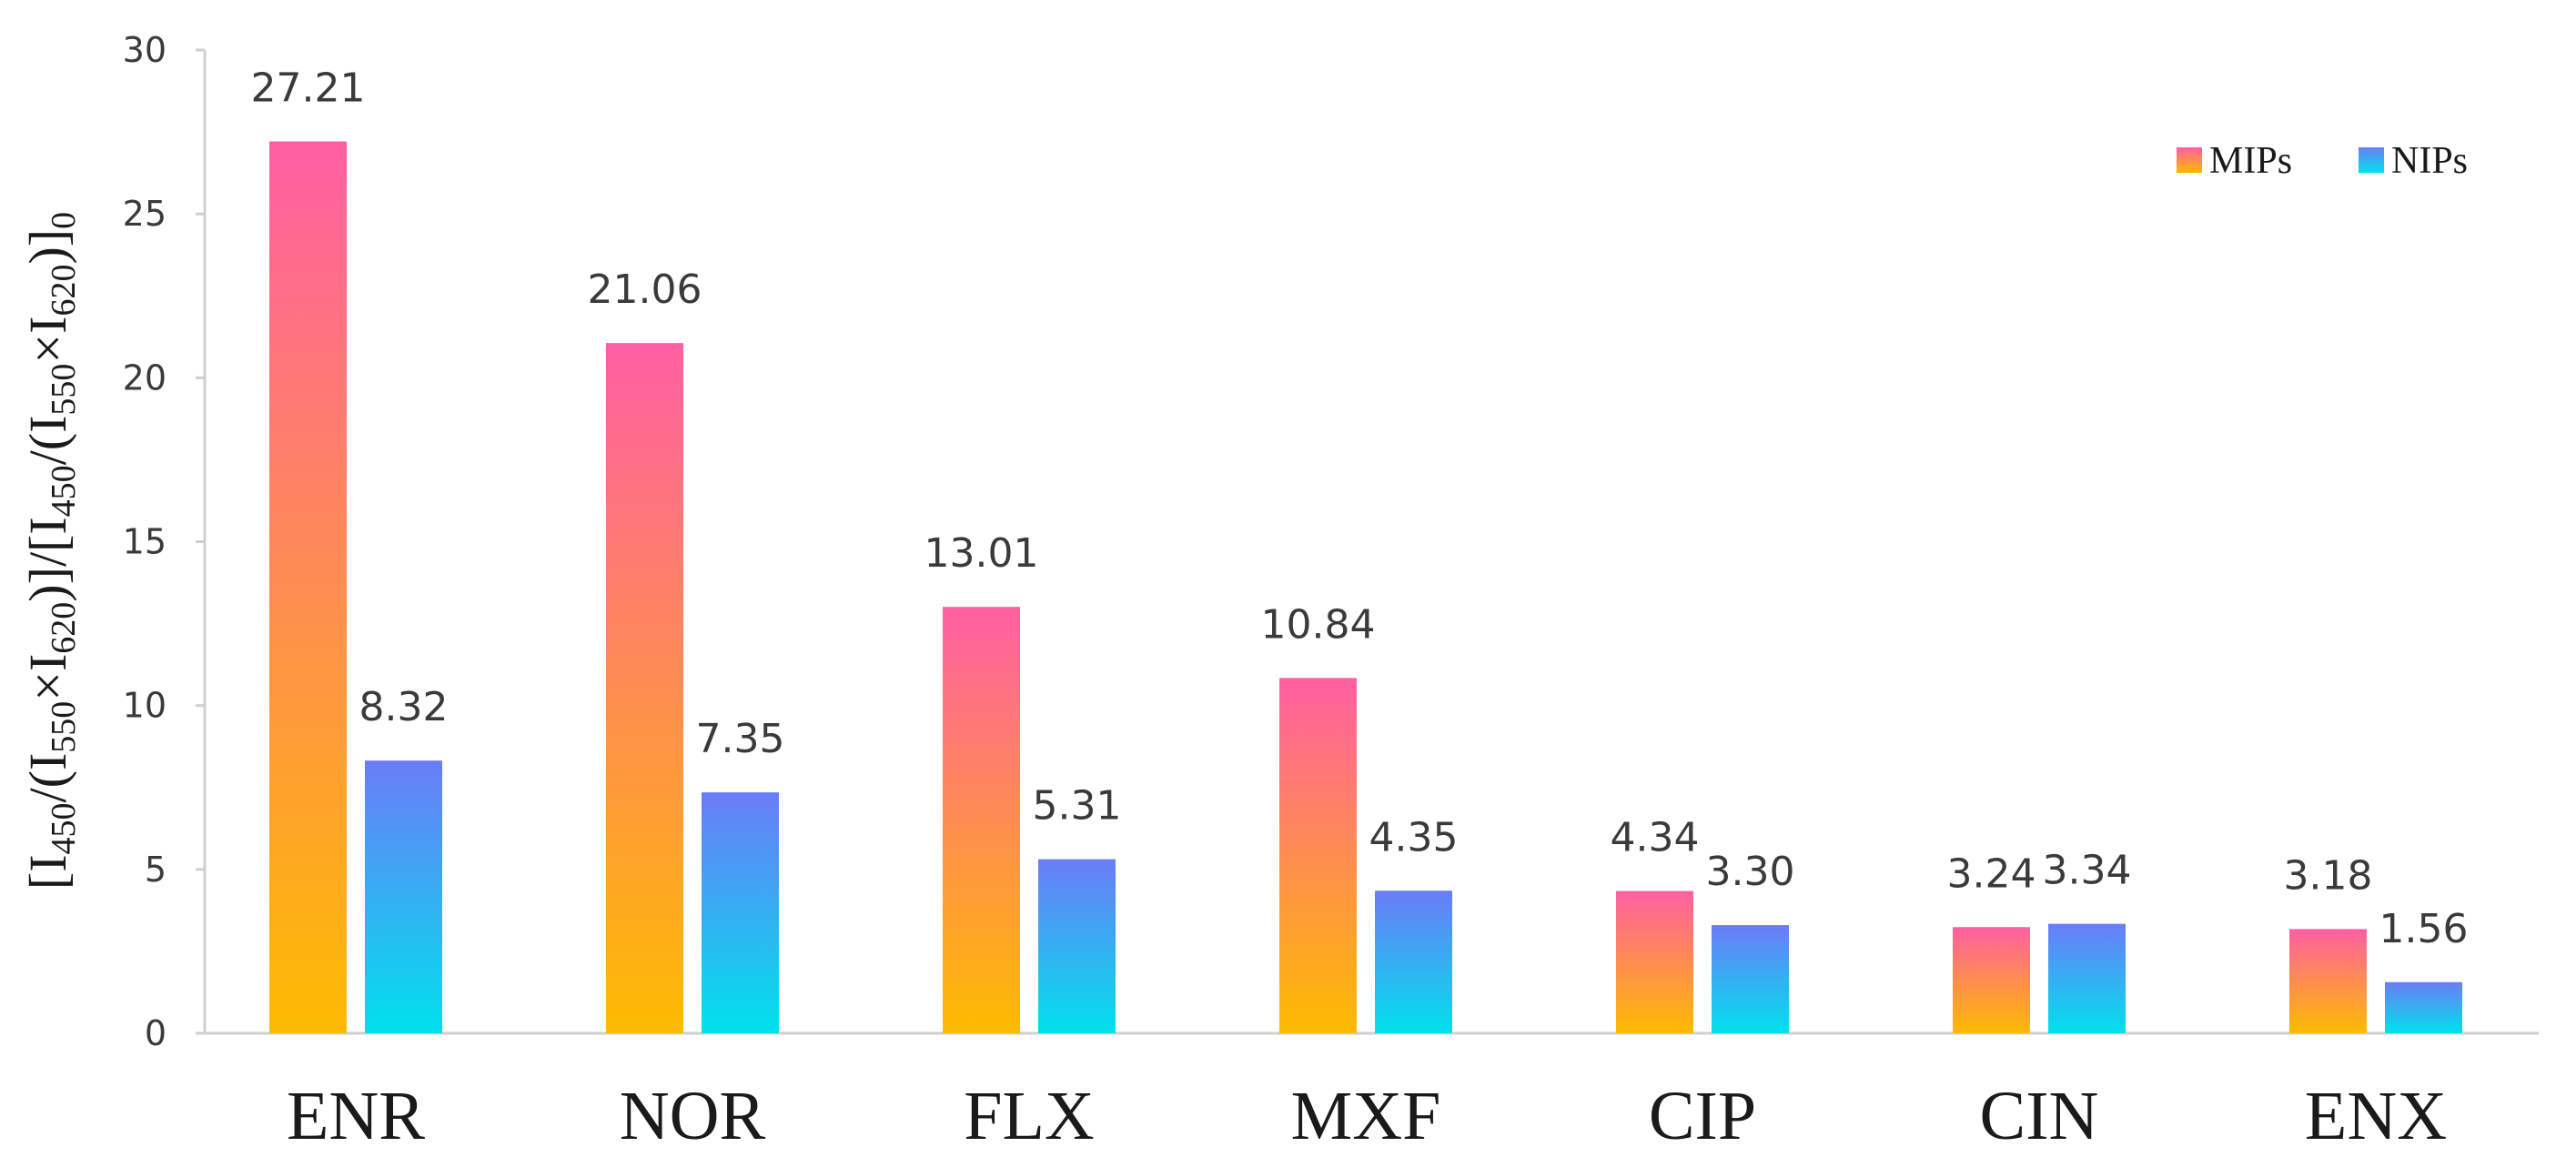 The width and height of the screenshot is (2576, 1167). What do you see at coordinates (981, 553) in the screenshot?
I see `data-label-mips-flx: 13.01` at bounding box center [981, 553].